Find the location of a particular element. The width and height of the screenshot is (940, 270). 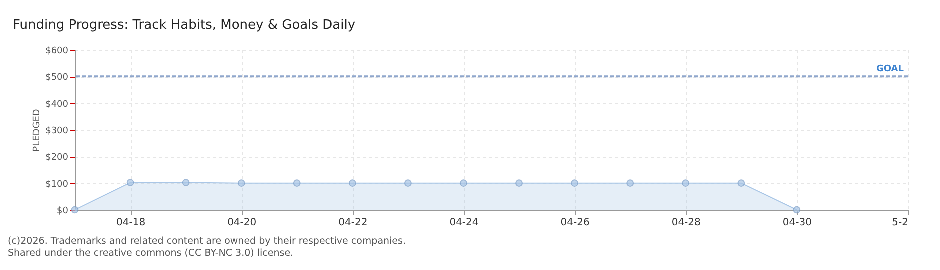

ref-line-label: GOAL is located at coordinates (890, 69).